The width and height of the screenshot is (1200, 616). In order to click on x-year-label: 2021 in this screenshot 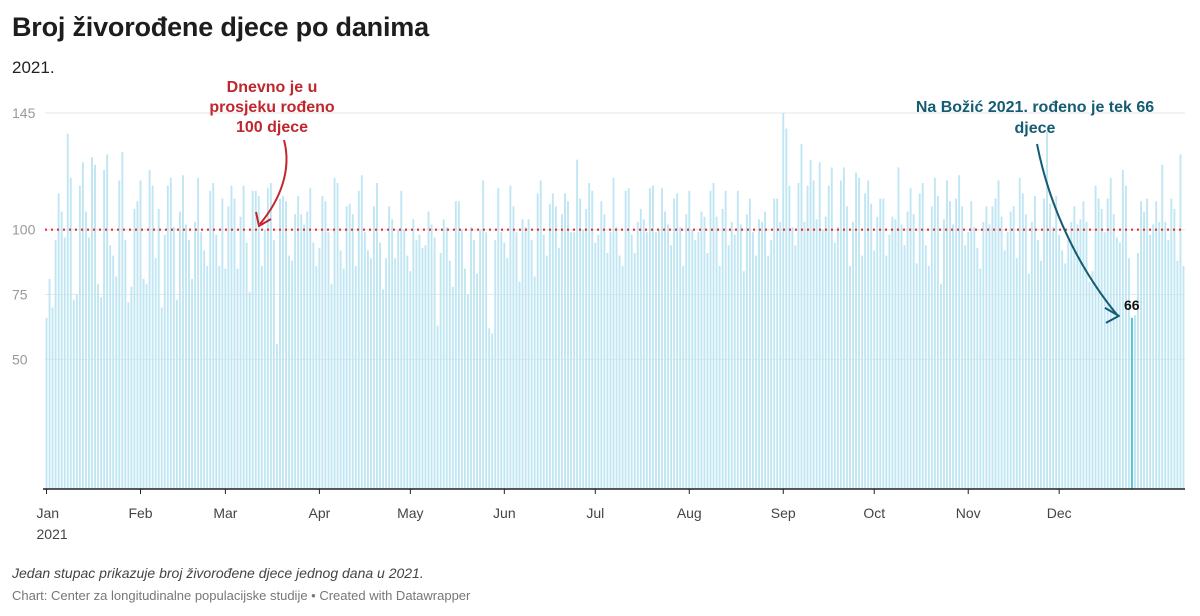, I will do `click(52, 534)`.